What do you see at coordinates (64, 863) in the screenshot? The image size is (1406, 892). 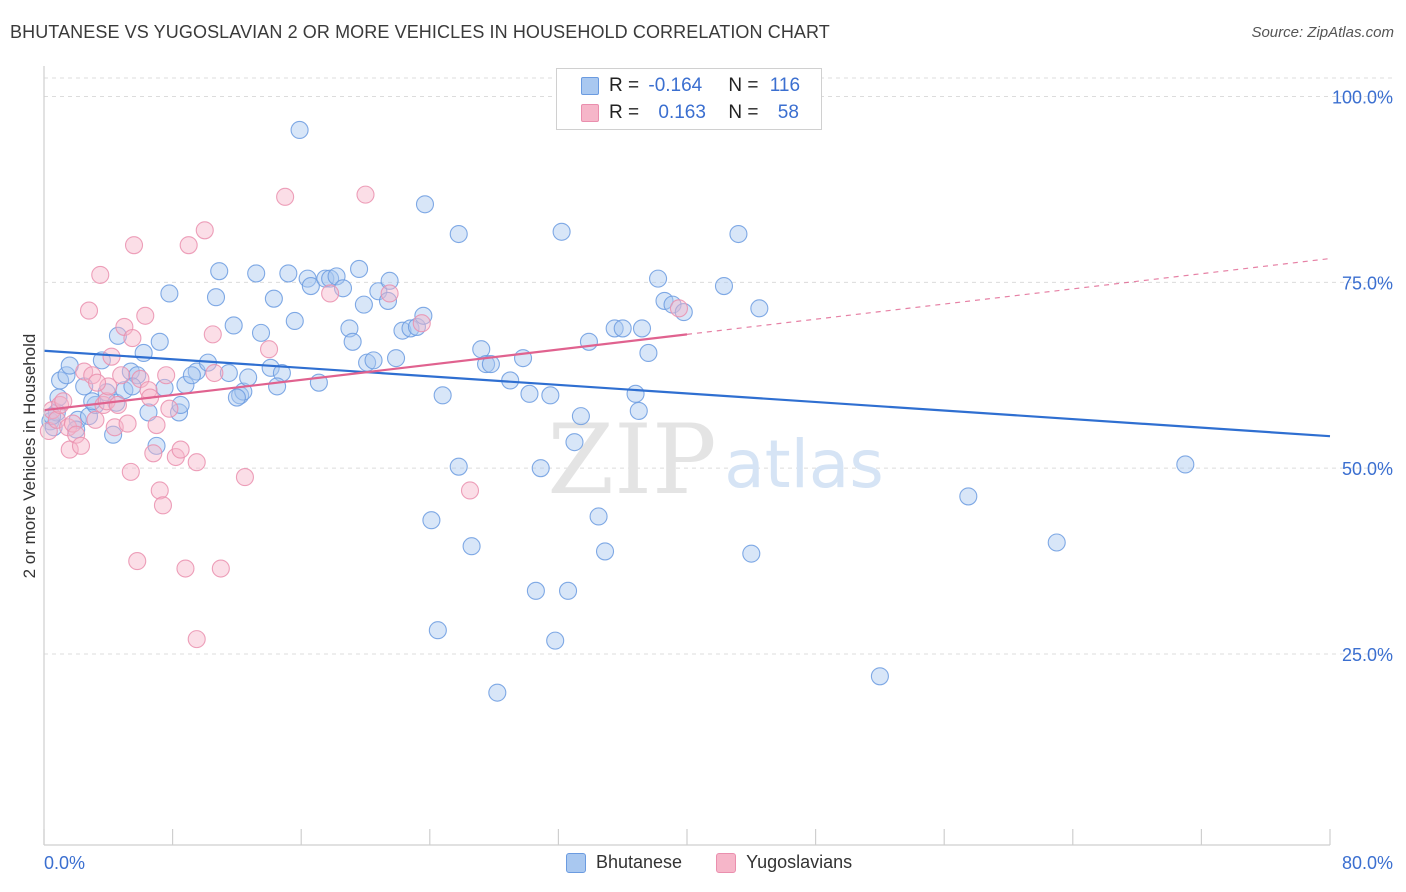 I see `x-tick-label: 0.0%` at bounding box center [64, 863].